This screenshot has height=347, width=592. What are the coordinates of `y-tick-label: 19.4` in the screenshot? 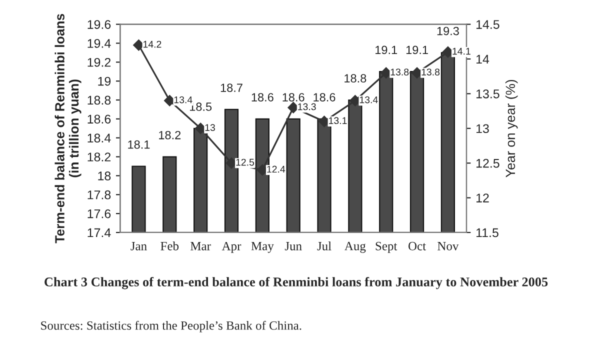 It's located at (99, 43).